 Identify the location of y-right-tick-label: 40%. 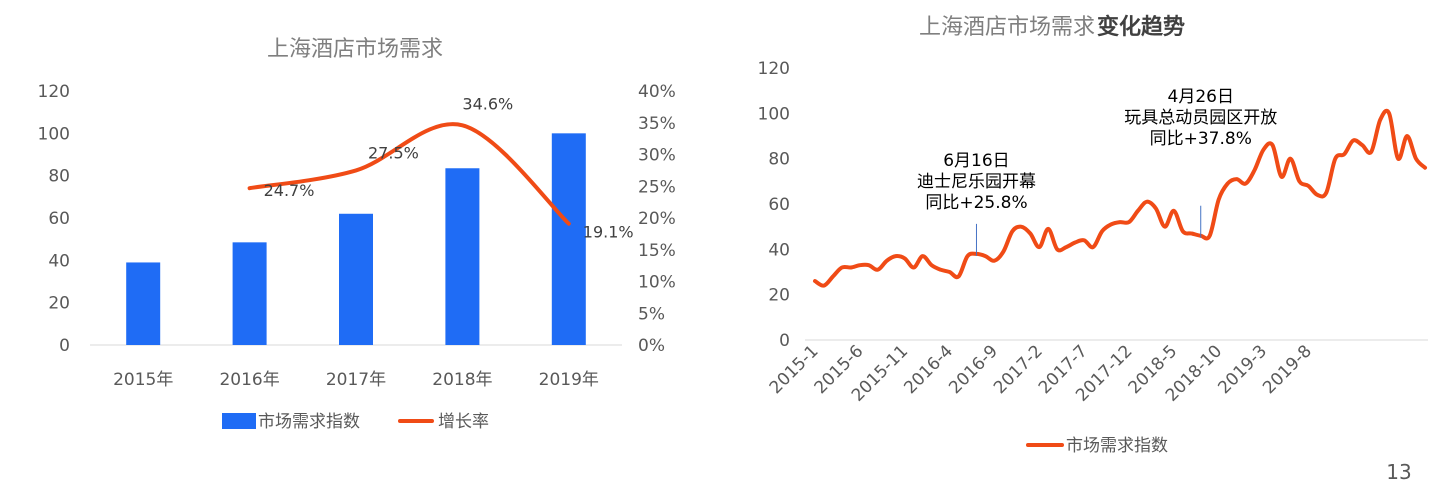
(657, 92).